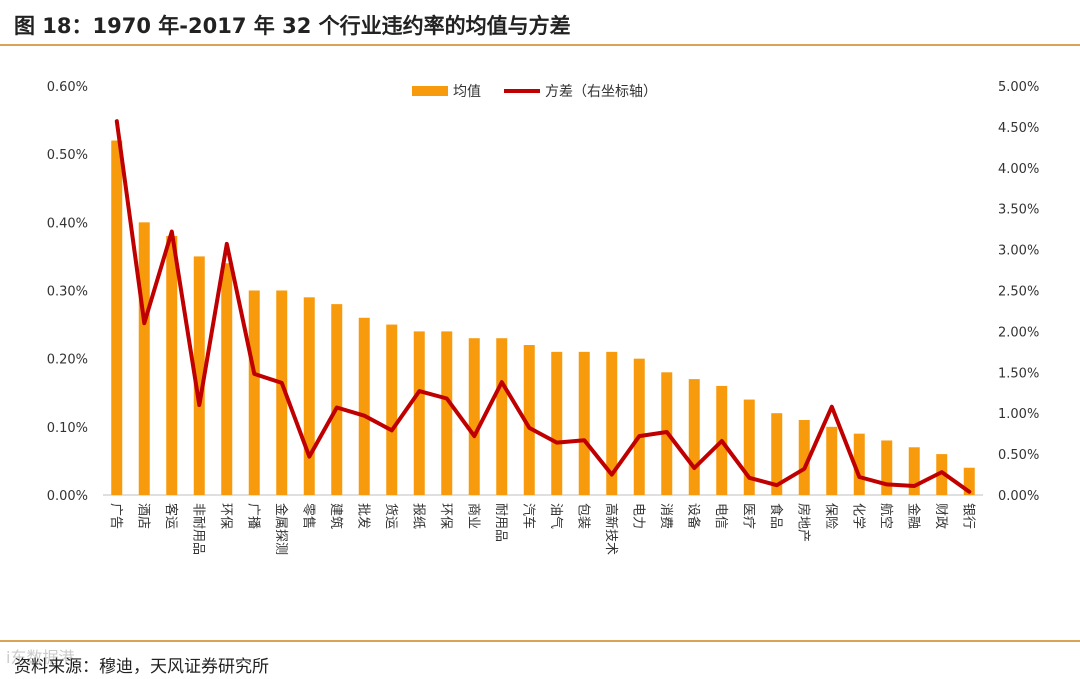 The height and width of the screenshot is (679, 1080). I want to click on left-axis-ticks: 0.00% 0.10% 0.20% 0.30% 0.40% 0.50% 0.60%, so click(67, 292).